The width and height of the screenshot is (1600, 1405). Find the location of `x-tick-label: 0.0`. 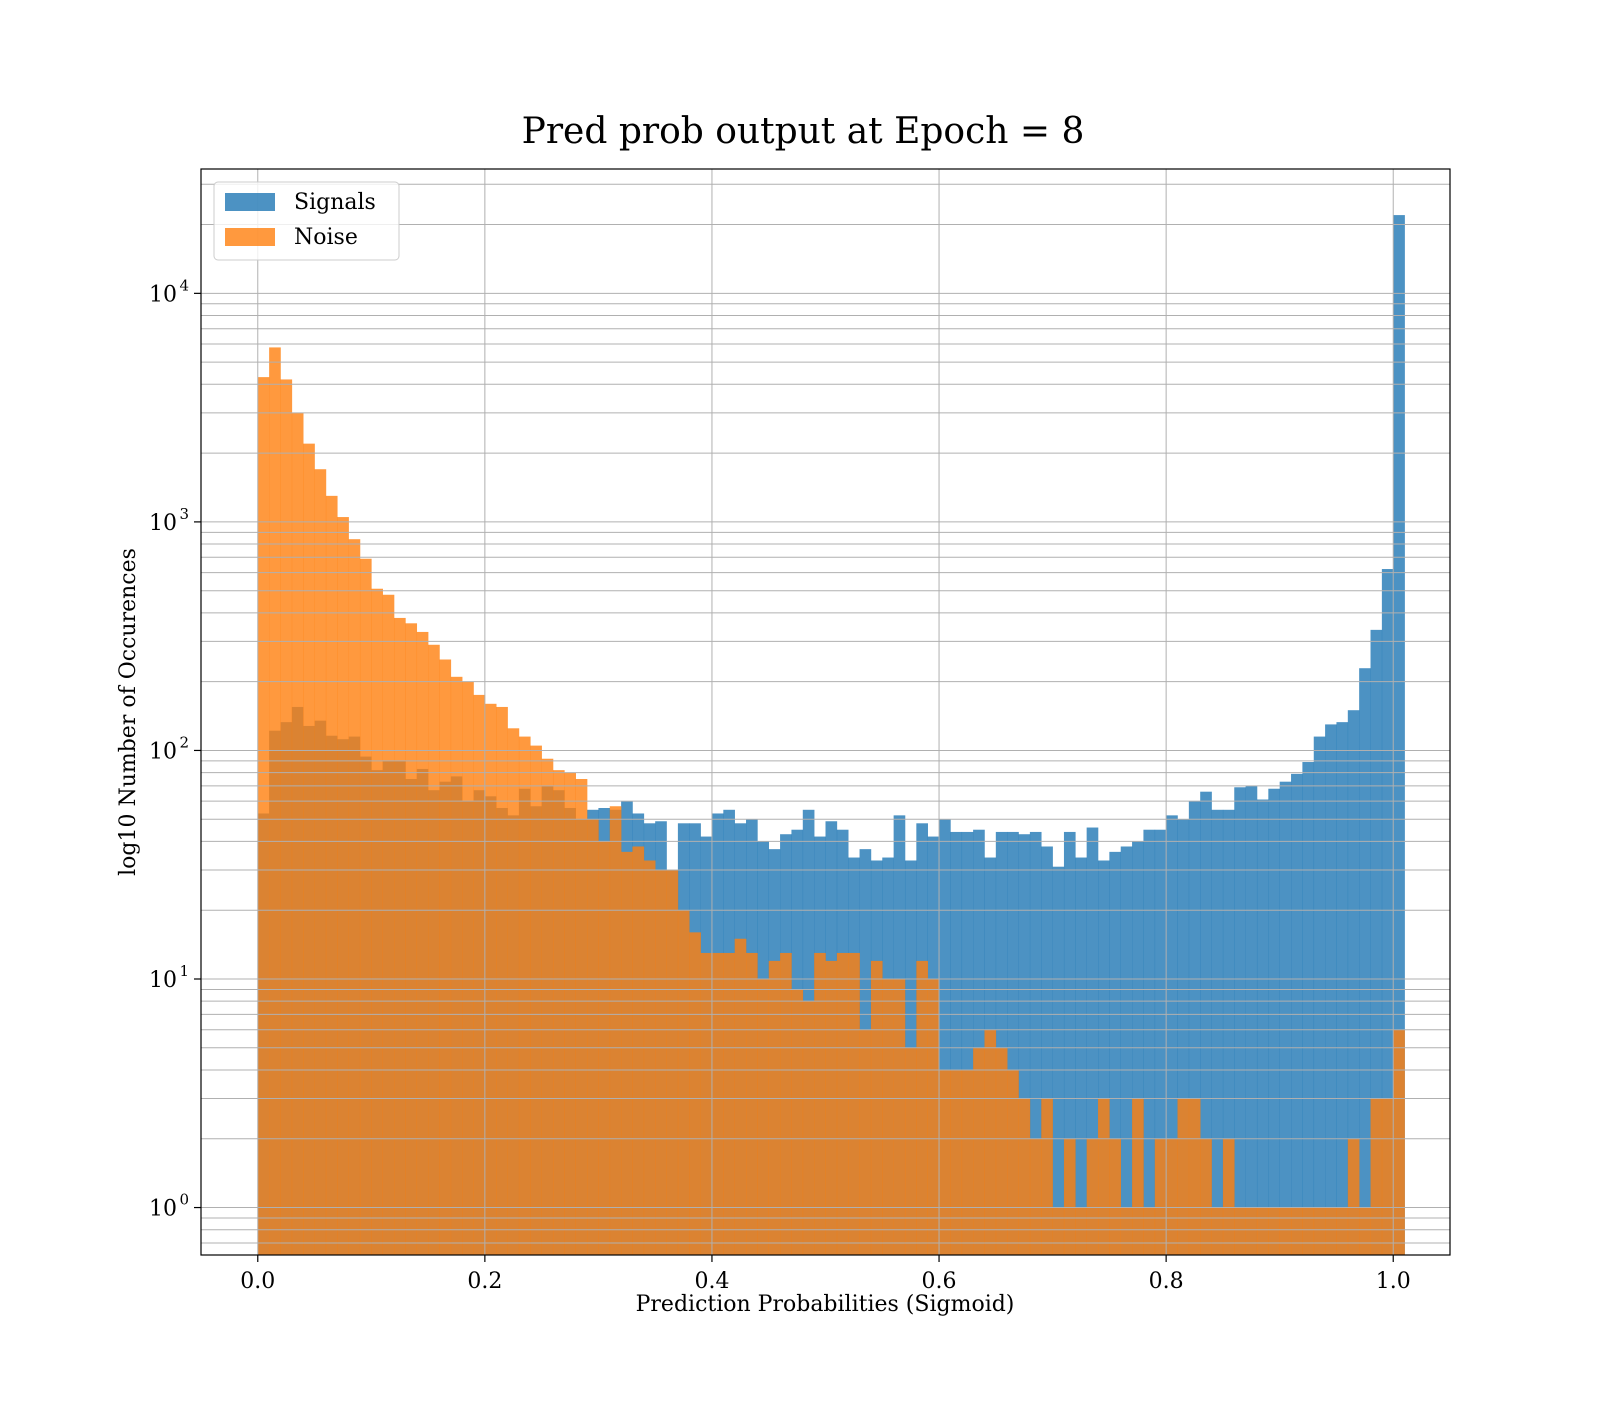

x-tick-label: 0.0 is located at coordinates (257, 1281).